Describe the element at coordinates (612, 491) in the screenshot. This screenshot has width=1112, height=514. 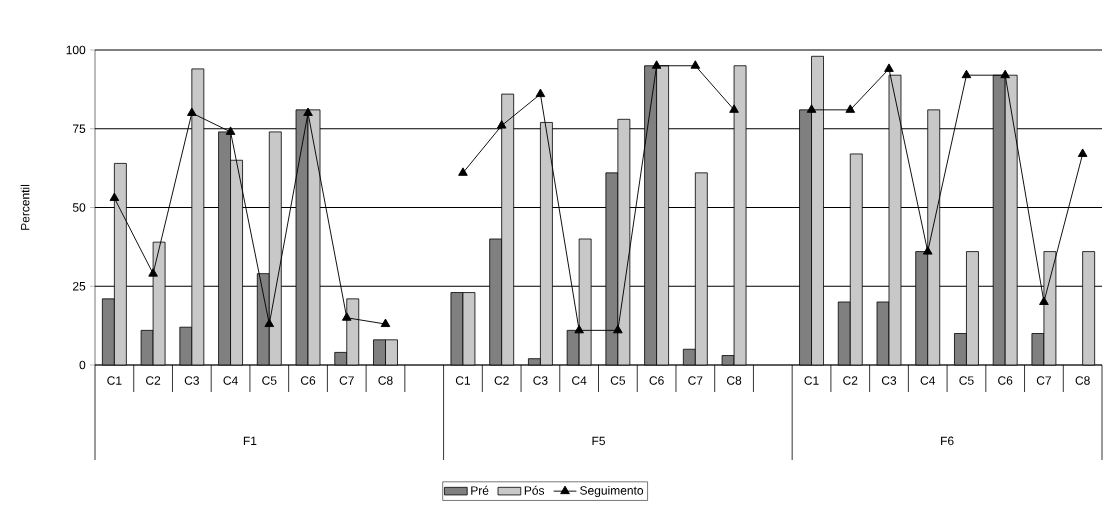
I see `legend-label: Seguimento` at that location.